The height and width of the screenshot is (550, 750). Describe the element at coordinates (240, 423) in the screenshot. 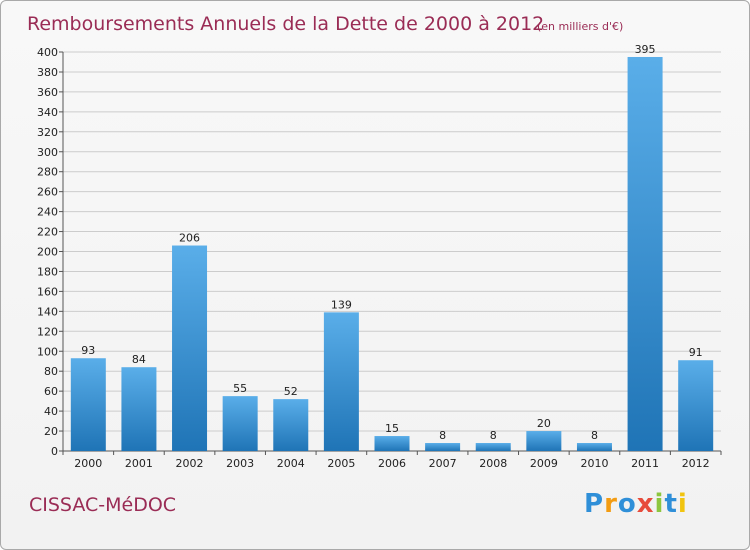

I see `bar-2003` at that location.